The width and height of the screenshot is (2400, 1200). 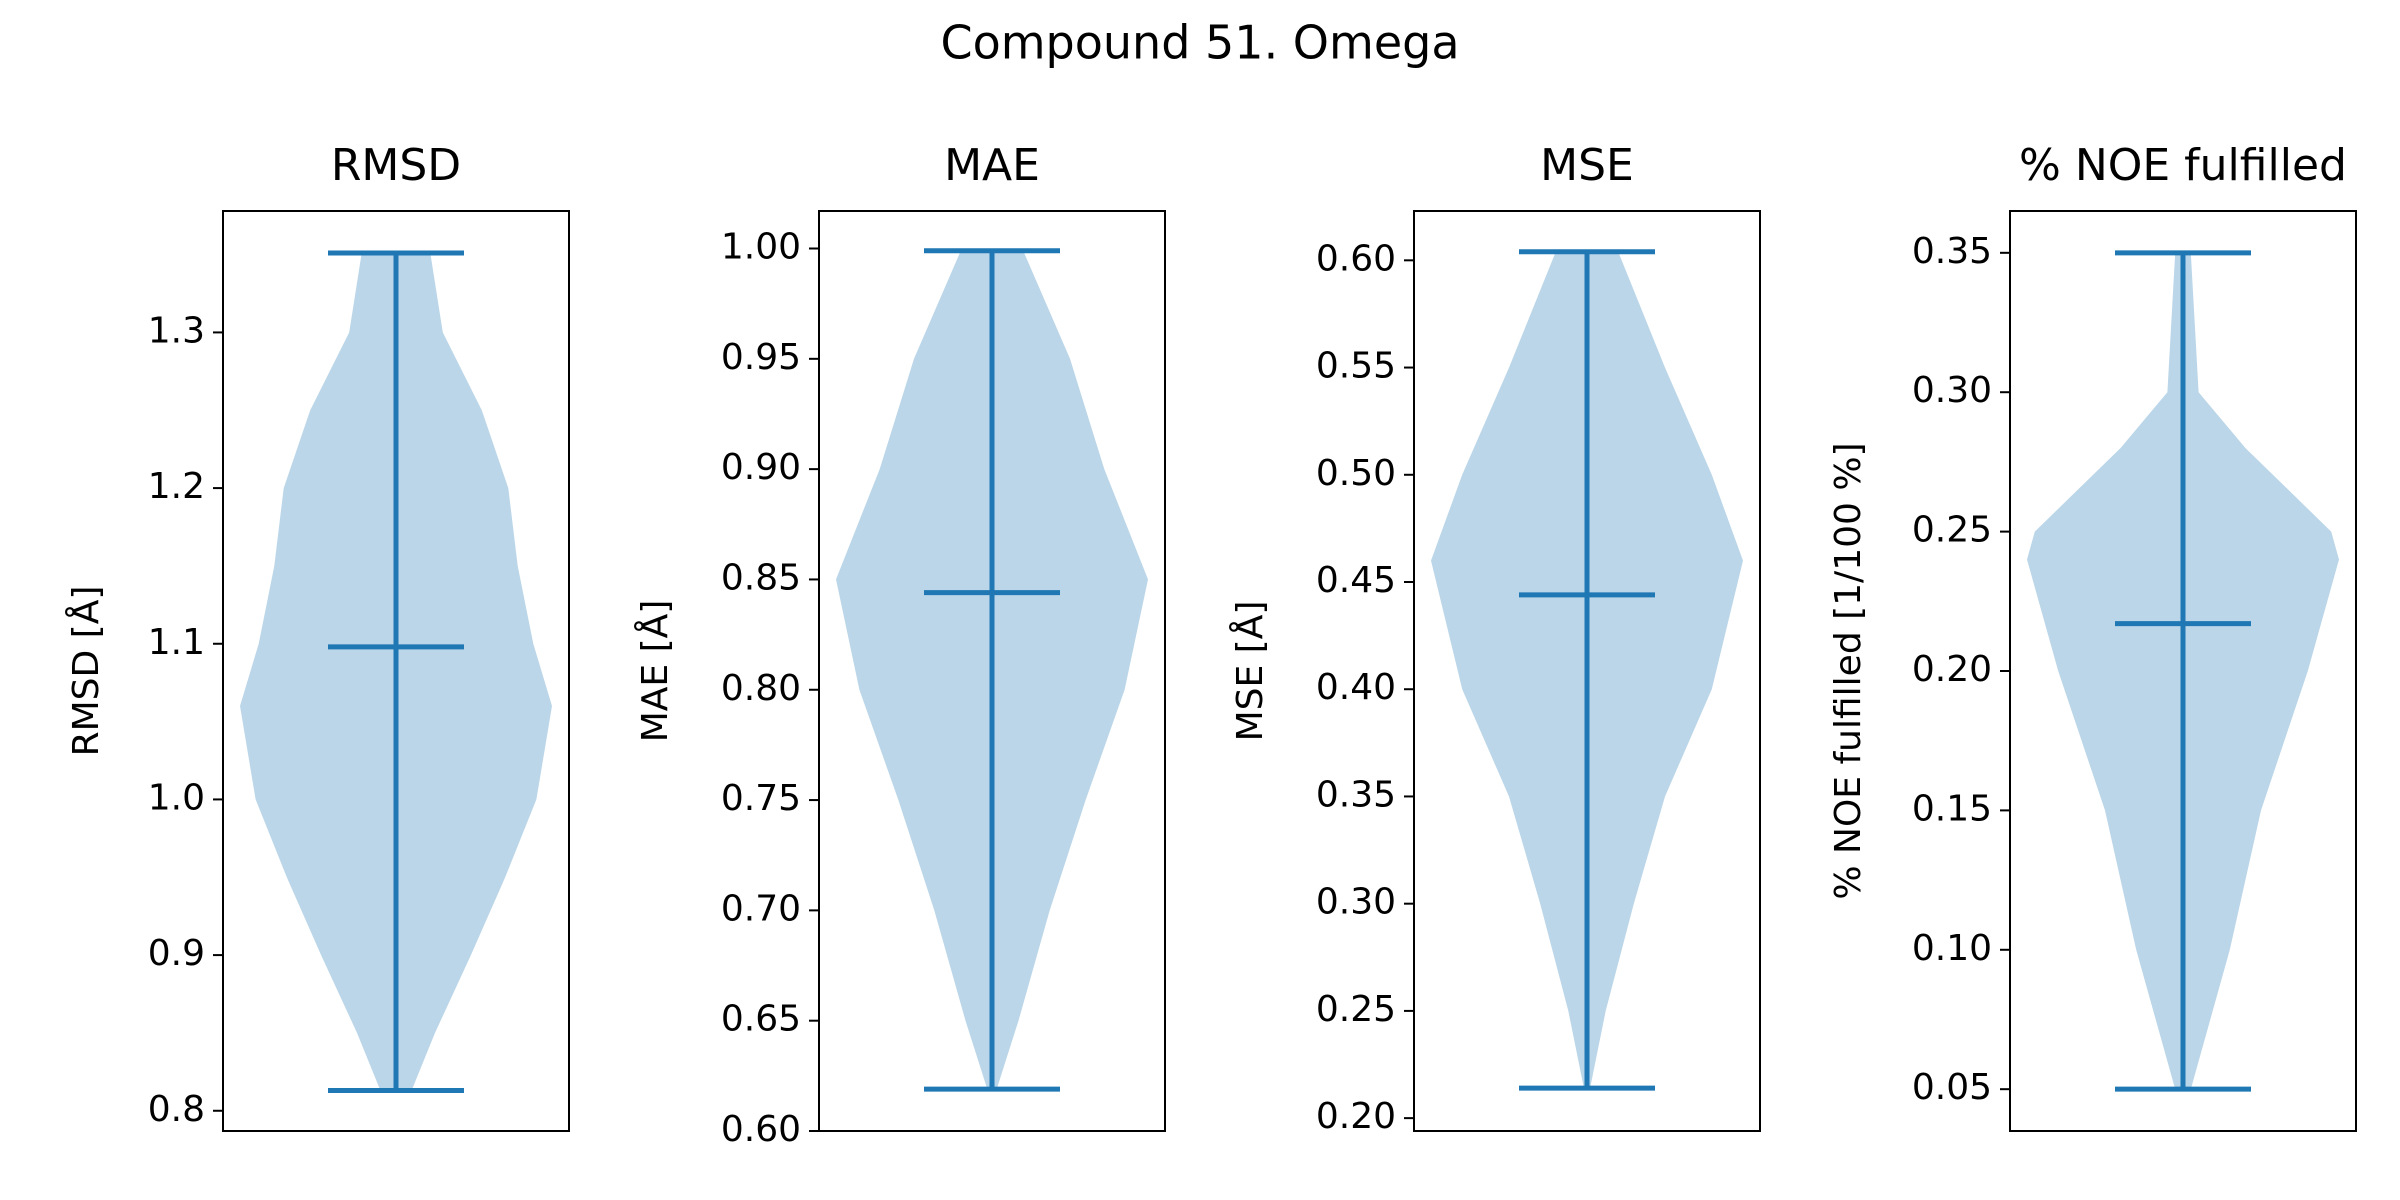 I want to click on y-tick-label: 0.40, so click(x=1356, y=687).